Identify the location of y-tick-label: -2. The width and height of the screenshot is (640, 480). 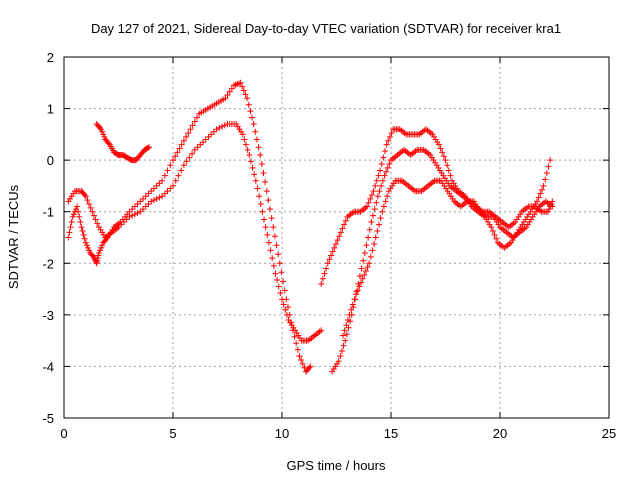
(48, 263).